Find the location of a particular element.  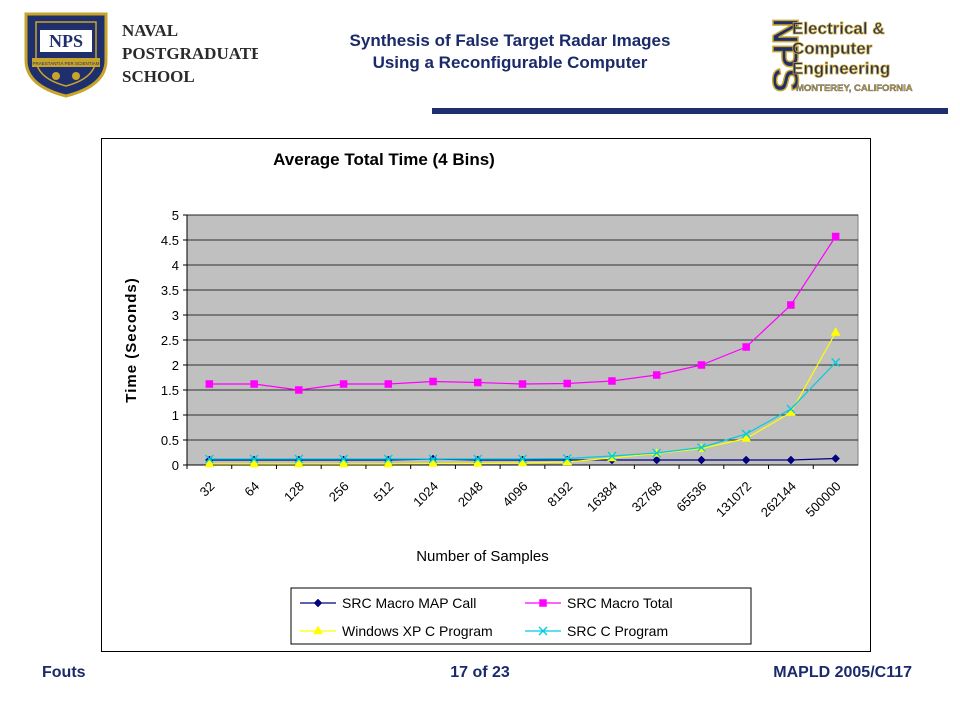

y-tick-label: 1.5 is located at coordinates (170, 390).